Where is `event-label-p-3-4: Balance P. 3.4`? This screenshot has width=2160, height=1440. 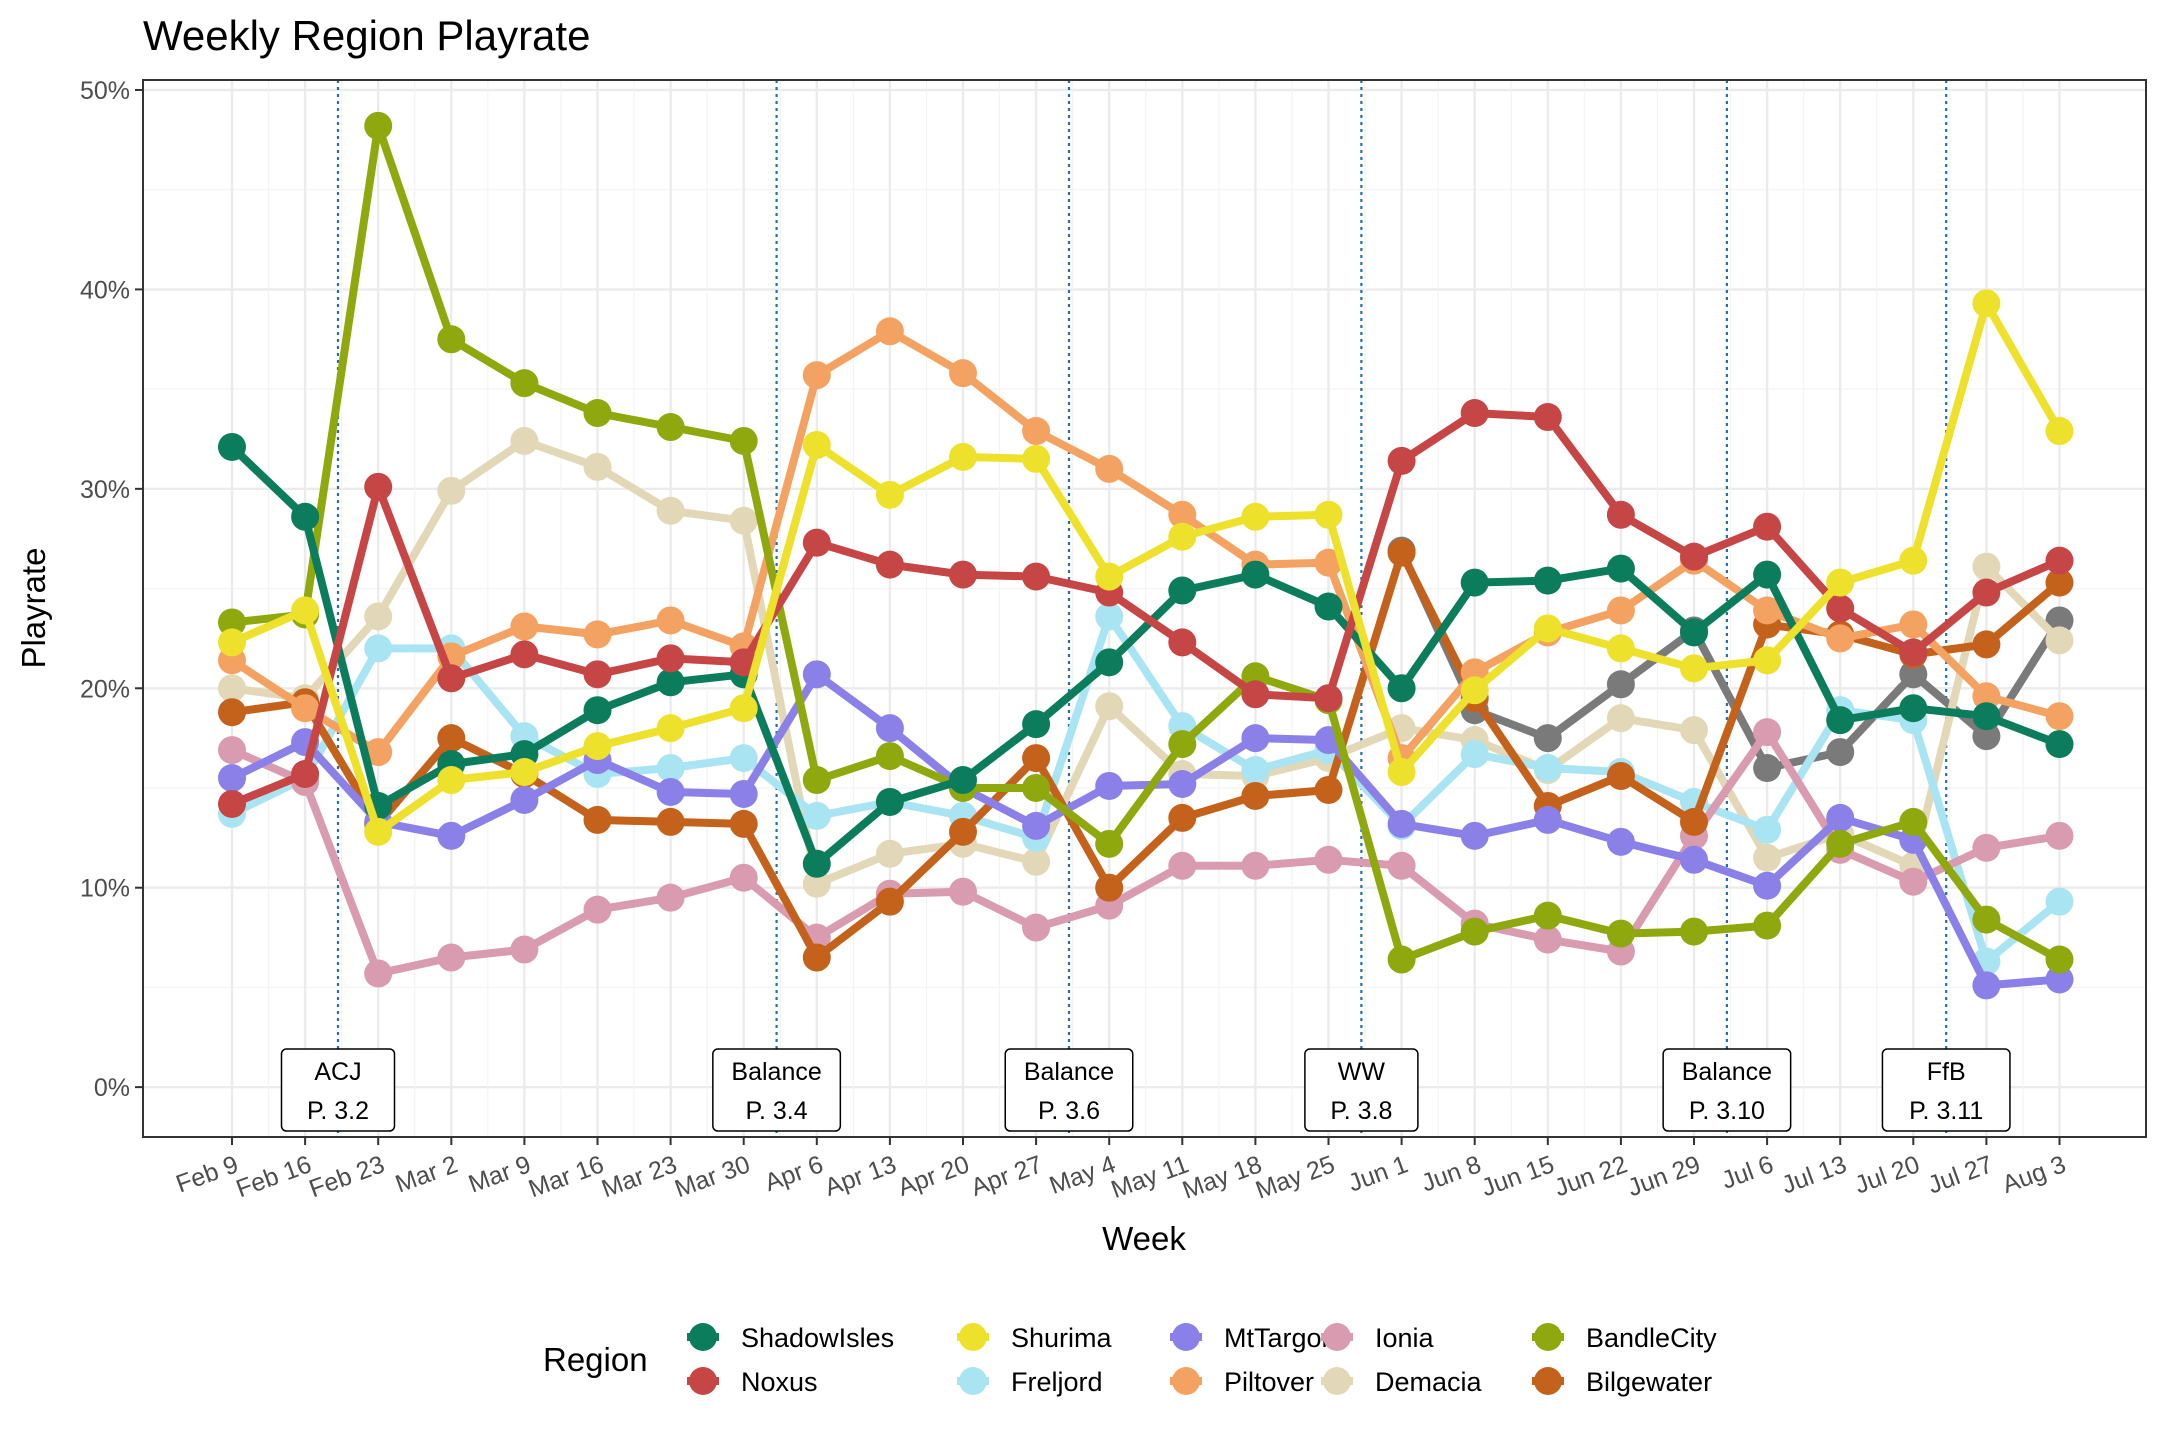 event-label-p-3-4: Balance P. 3.4 is located at coordinates (777, 1090).